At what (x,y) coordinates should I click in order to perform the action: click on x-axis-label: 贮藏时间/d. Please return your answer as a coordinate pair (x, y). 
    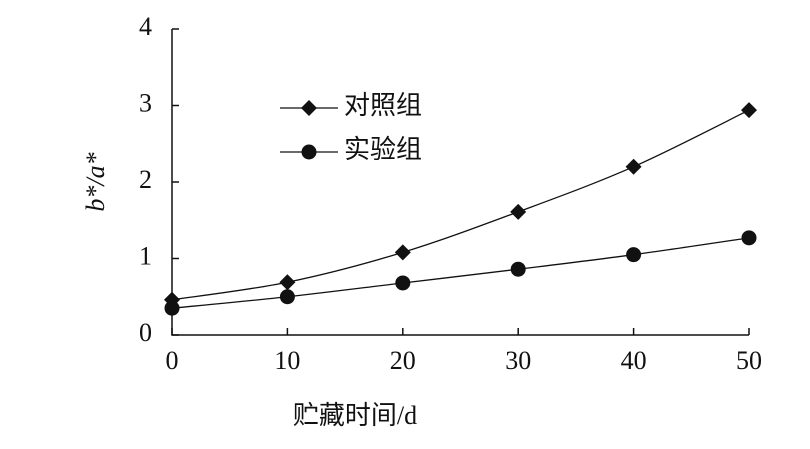
    Looking at the image, I should click on (355, 415).